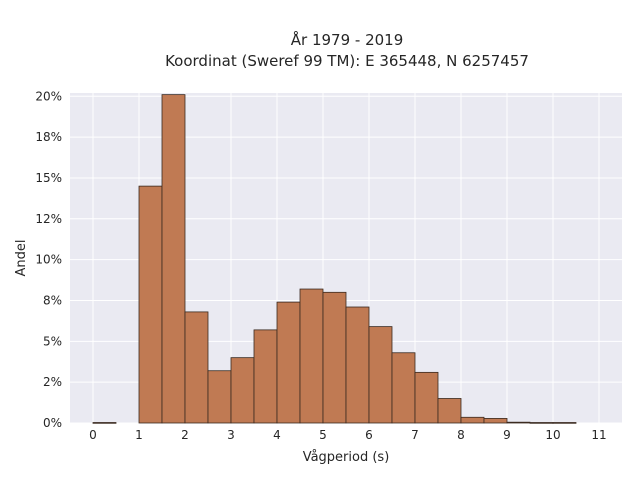  I want to click on x-tick-label-5: 5, so click(323, 435).